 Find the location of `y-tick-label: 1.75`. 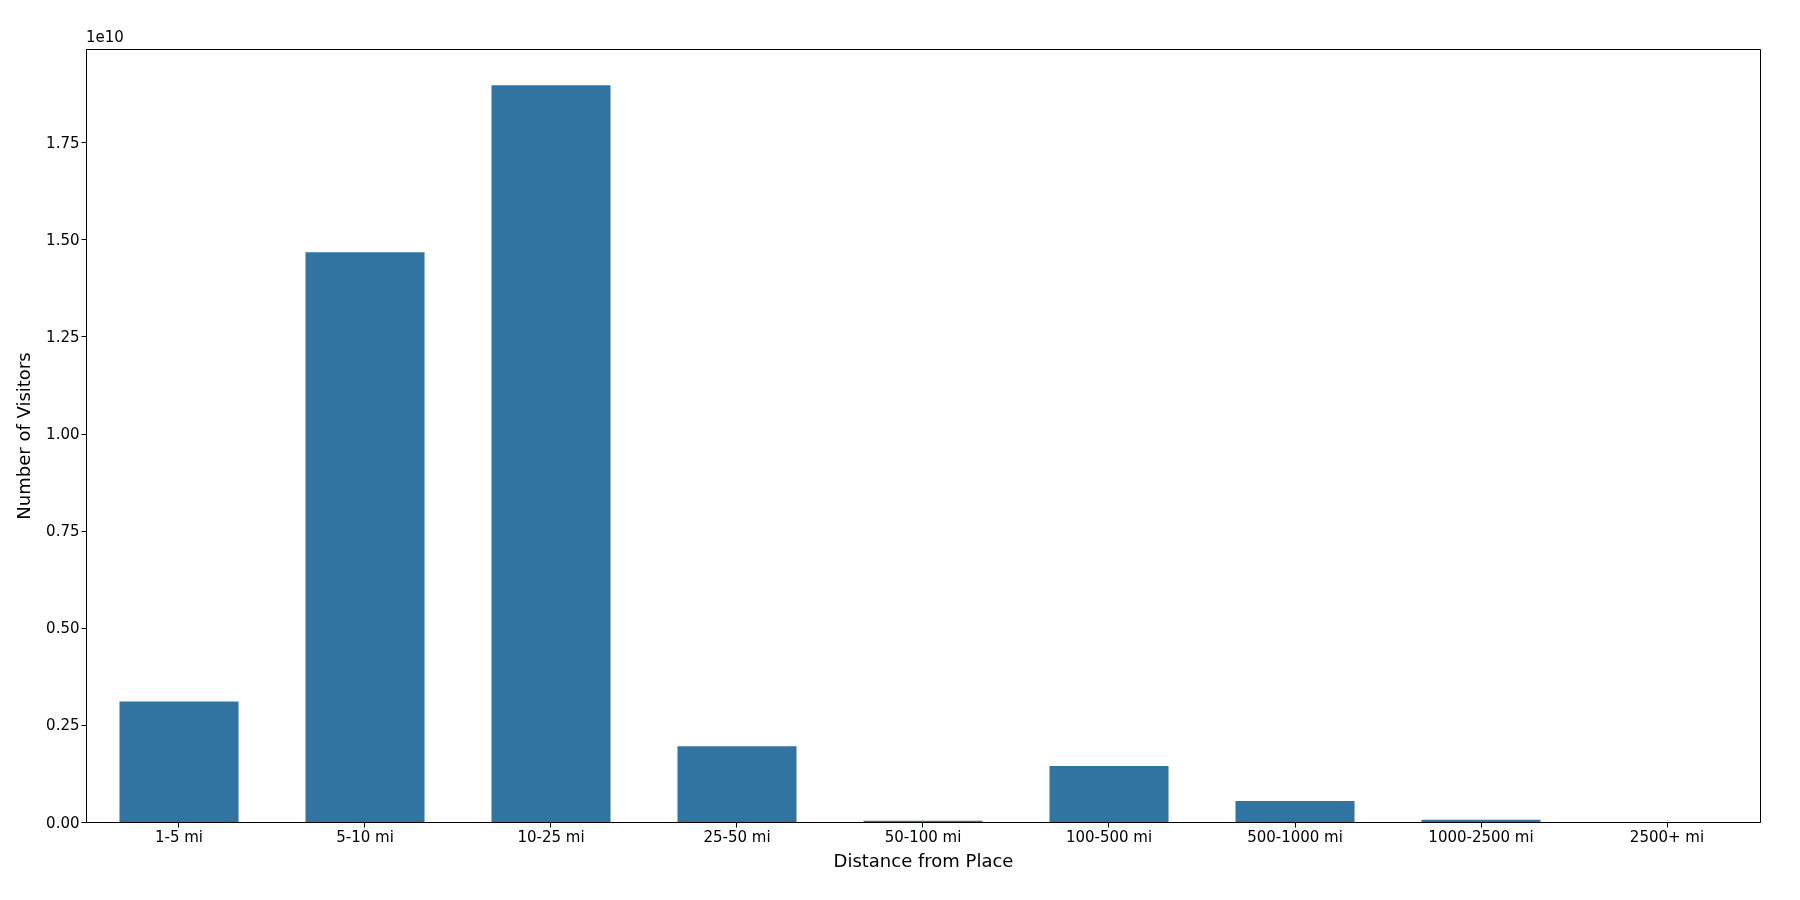

y-tick-label: 1.75 is located at coordinates (63, 142).